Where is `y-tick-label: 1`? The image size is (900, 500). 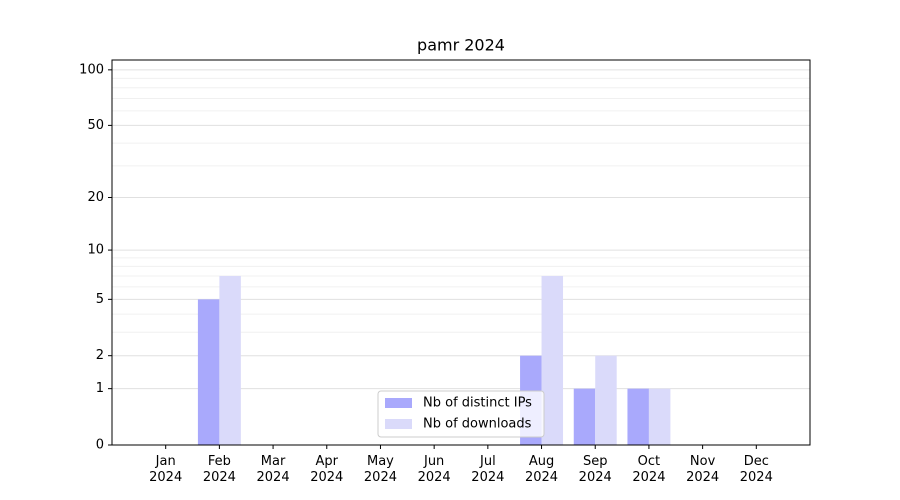
y-tick-label: 1 is located at coordinates (100, 388).